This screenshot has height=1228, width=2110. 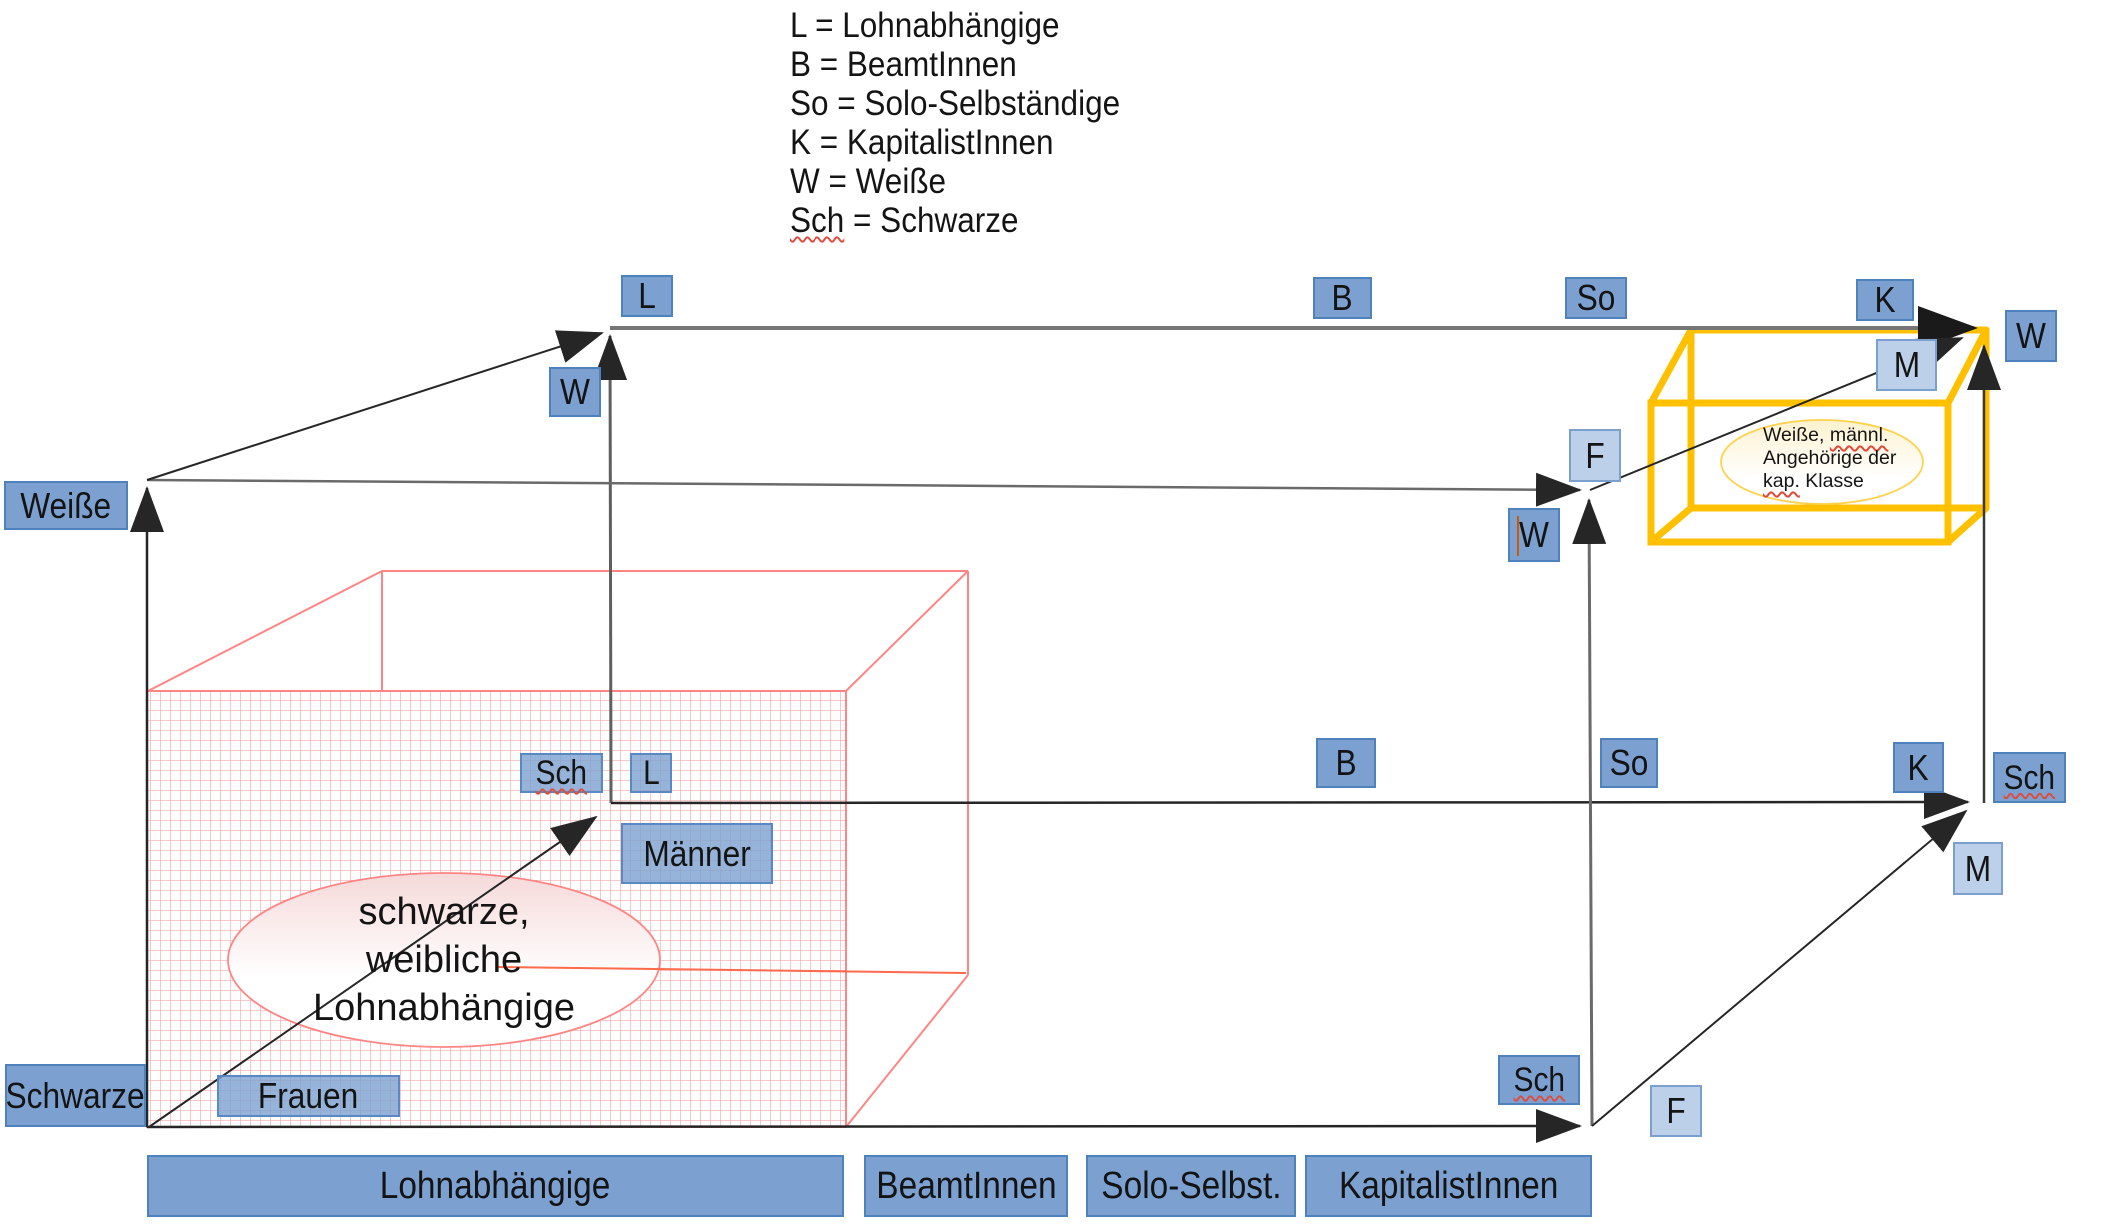 What do you see at coordinates (1906, 365) in the screenshot?
I see `label-m-top-right: M` at bounding box center [1906, 365].